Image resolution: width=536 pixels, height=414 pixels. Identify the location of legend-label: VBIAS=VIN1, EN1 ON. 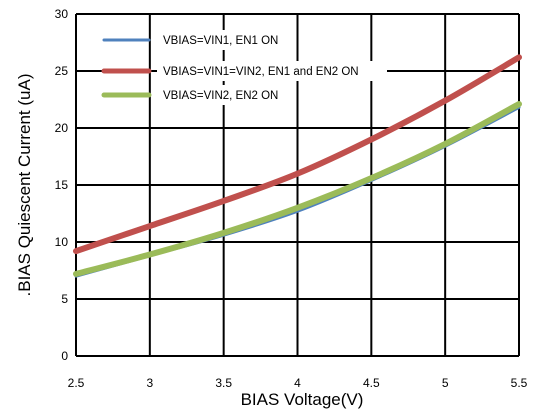
(220, 41).